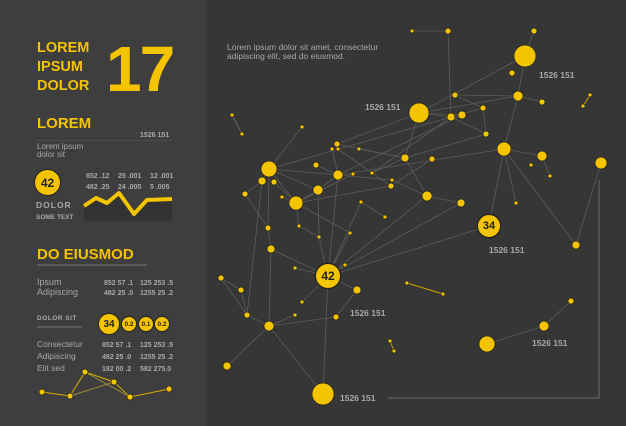  Describe the element at coordinates (127, 203) in the screenshot. I see `area-chart-line` at that location.